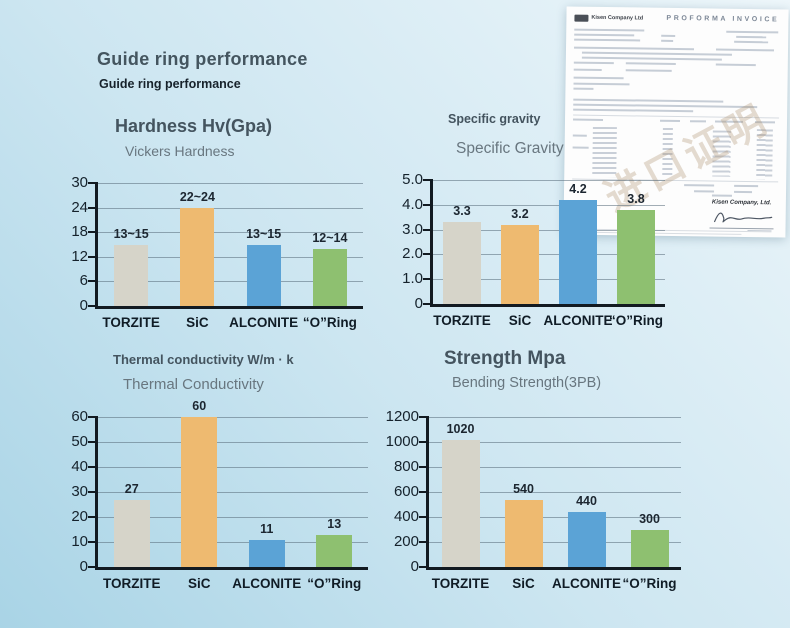 This screenshot has height=628, width=790. I want to click on y-tick-label: 20, so click(79, 517).